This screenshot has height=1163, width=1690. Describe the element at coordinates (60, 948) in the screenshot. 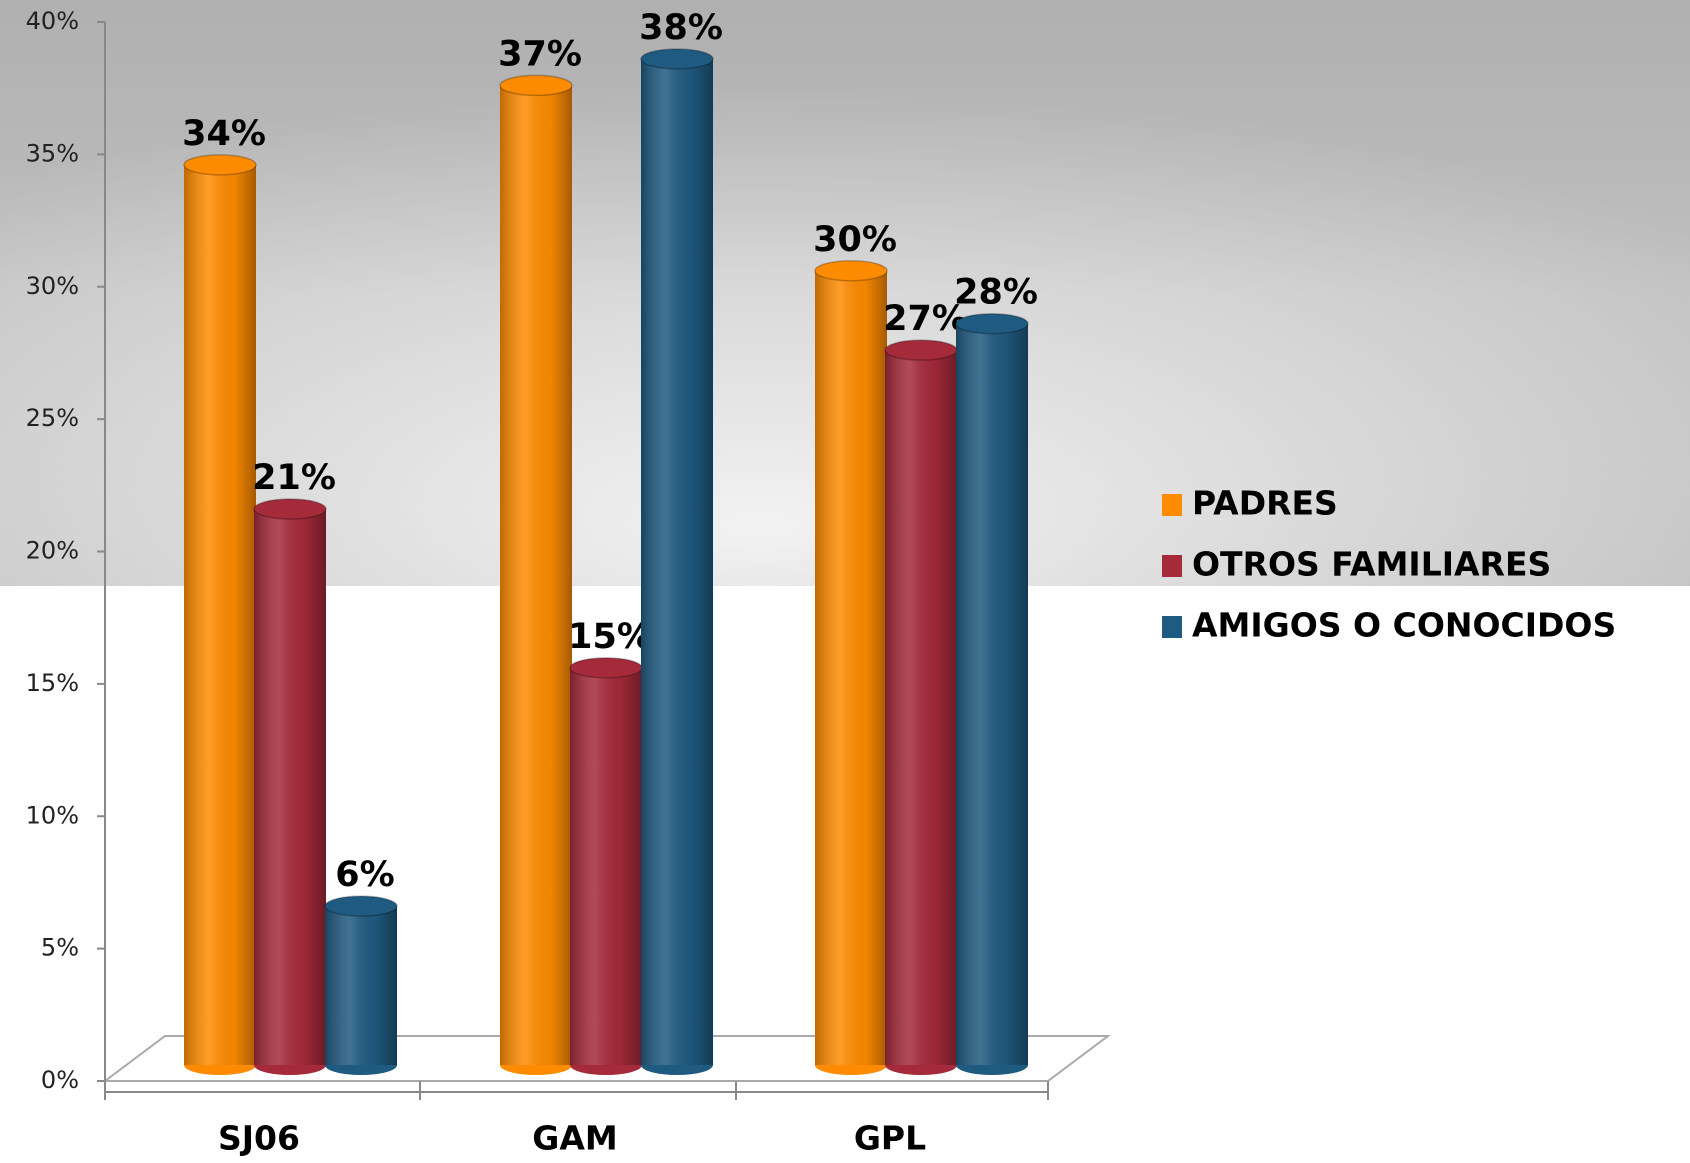

I see `y-tick-label: 5%` at that location.